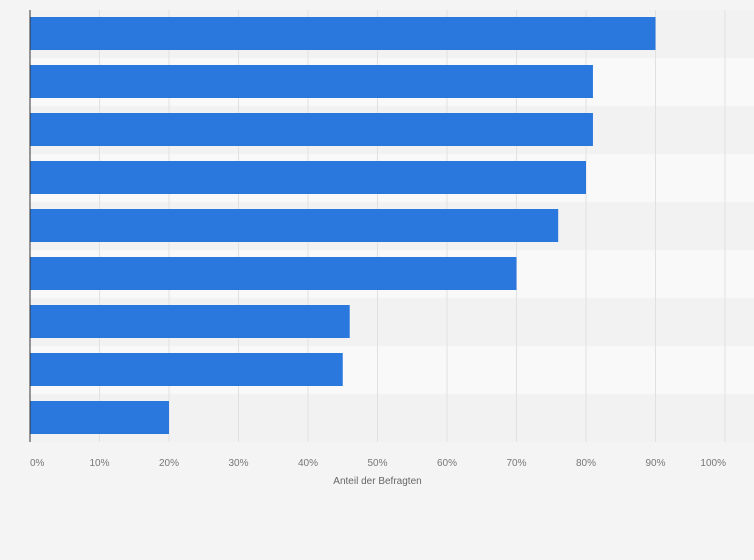  I want to click on x-tick-label: 50%, so click(377, 463).